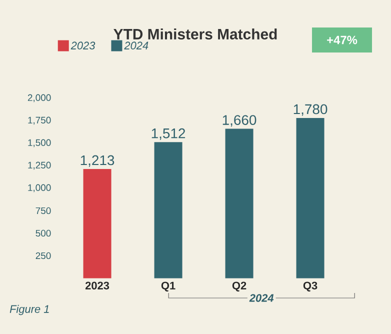 The image size is (391, 334). I want to click on legend-label: 2024, so click(136, 46).